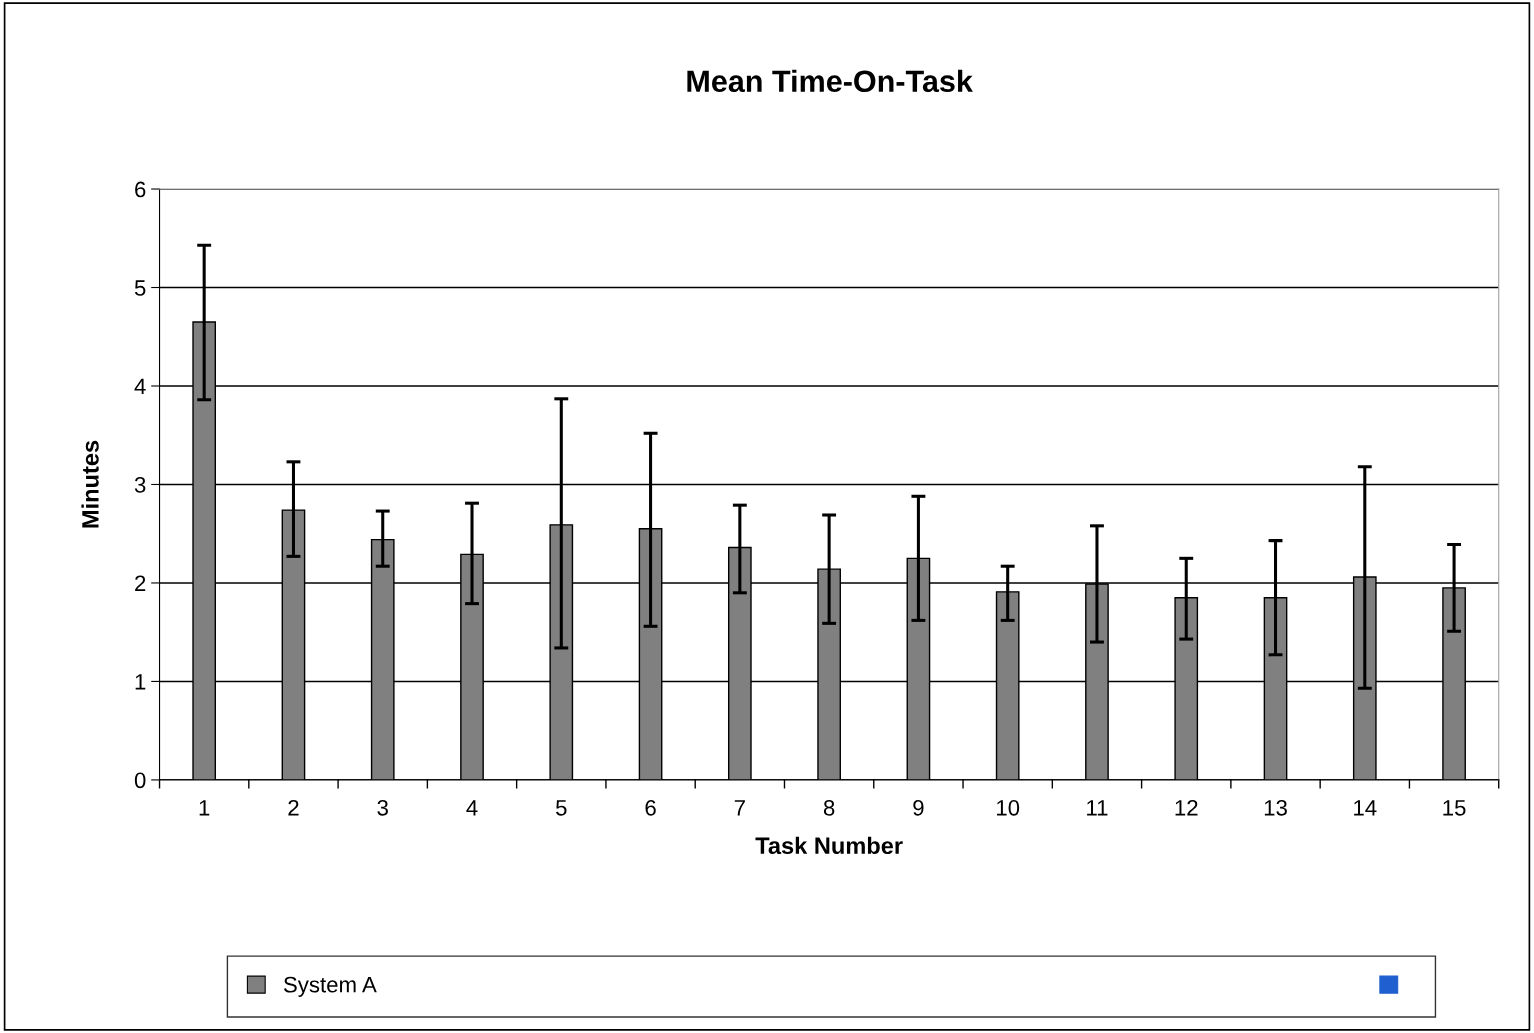 The height and width of the screenshot is (1033, 1534). What do you see at coordinates (204, 808) in the screenshot?
I see `x-tick-label: 1` at bounding box center [204, 808].